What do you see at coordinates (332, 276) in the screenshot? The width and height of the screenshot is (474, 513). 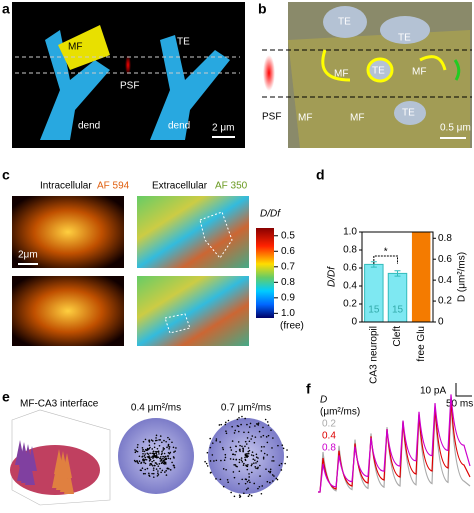 I see `y-axis-label: D/Df` at bounding box center [332, 276].